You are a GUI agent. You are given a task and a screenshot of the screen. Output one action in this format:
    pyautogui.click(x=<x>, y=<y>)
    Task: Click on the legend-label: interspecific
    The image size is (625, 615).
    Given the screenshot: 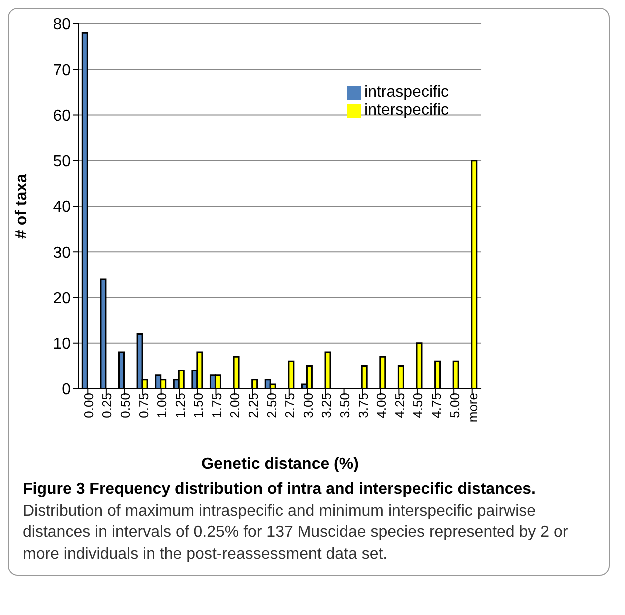 What is the action you would take?
    pyautogui.click(x=406, y=110)
    